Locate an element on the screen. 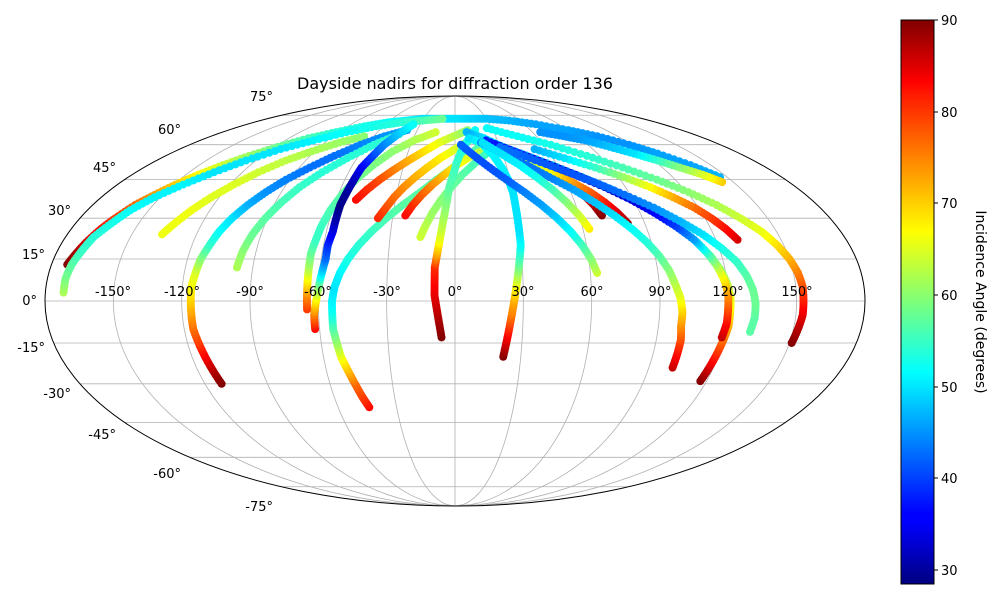  colorbar-tick-label: 90 is located at coordinates (949, 21).